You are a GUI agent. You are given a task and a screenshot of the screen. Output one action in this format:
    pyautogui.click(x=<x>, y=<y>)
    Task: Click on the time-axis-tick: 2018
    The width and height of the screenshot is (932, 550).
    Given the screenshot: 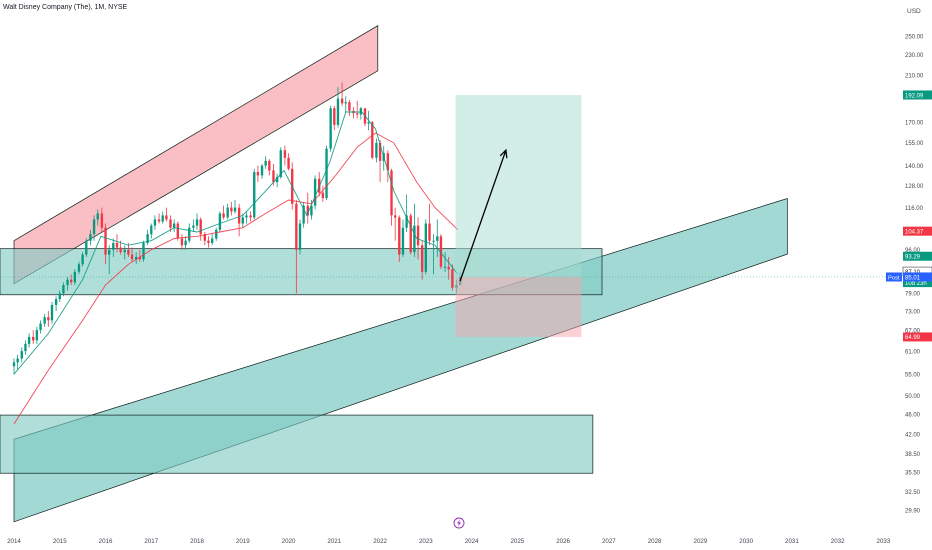 What is the action you would take?
    pyautogui.click(x=197, y=541)
    